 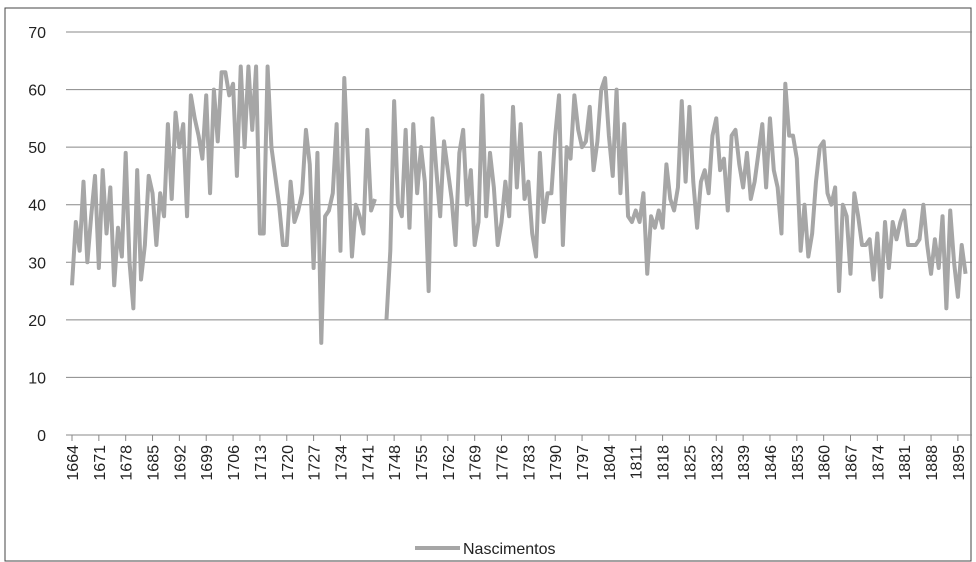 What do you see at coordinates (288, 463) in the screenshot?
I see `x-tick-label: 1720` at bounding box center [288, 463].